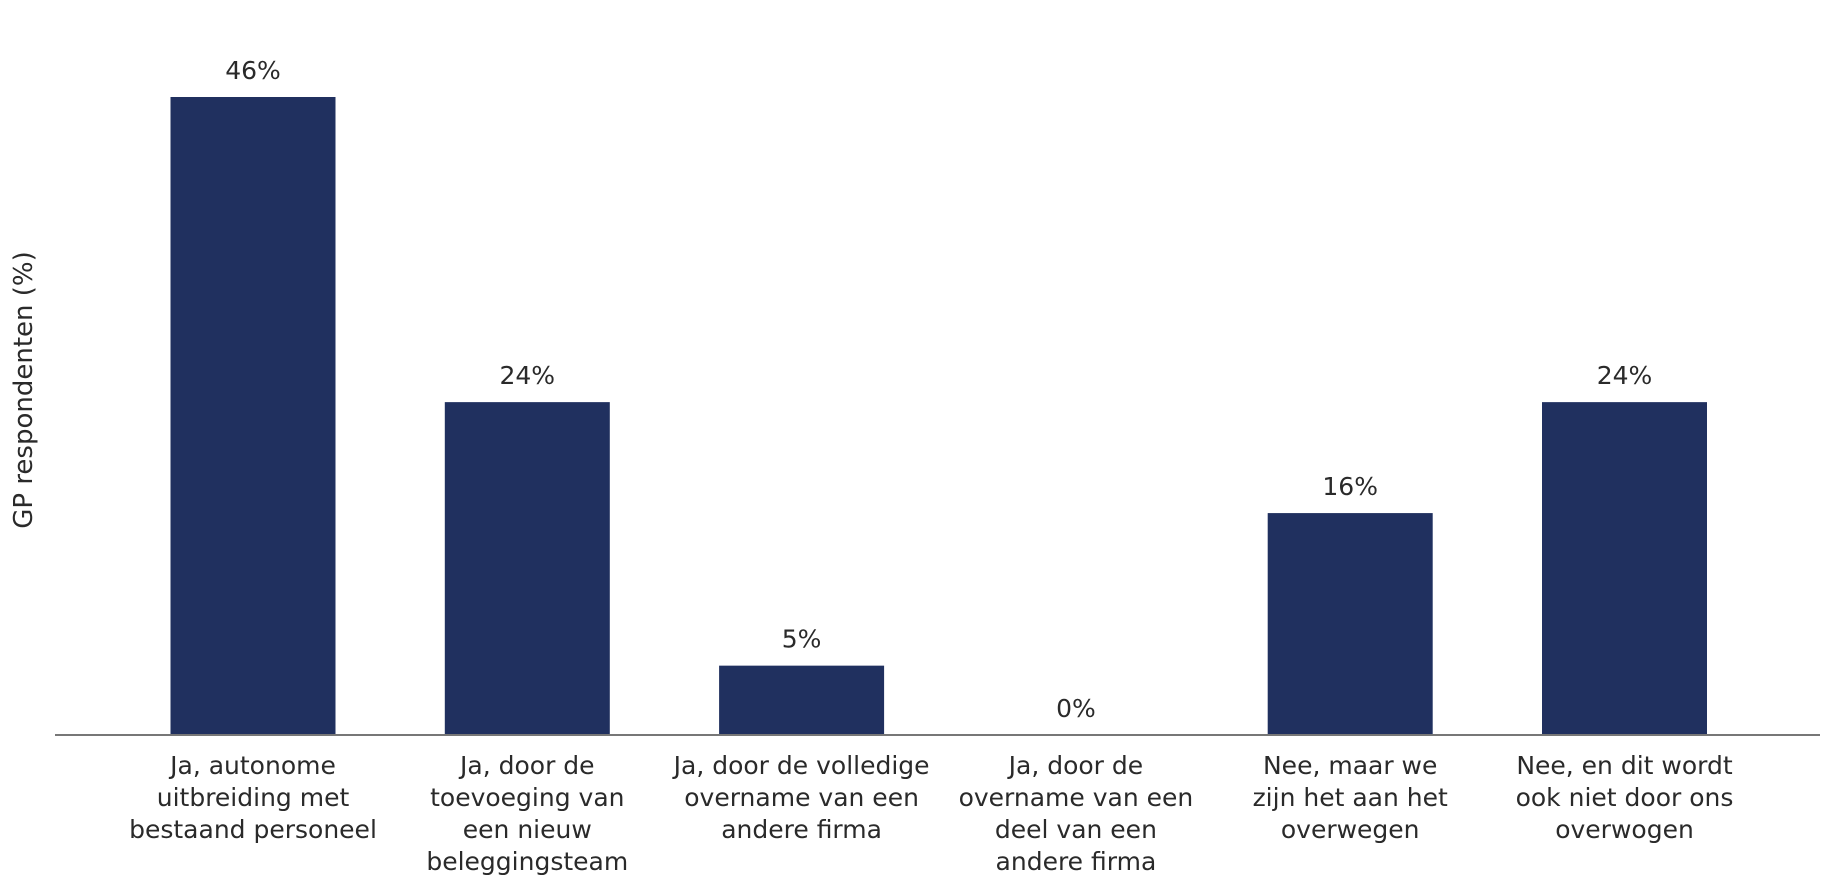 This screenshot has height=880, width=1830. What do you see at coordinates (1076, 829) in the screenshot?
I see `category-label-line: deel van een` at bounding box center [1076, 829].